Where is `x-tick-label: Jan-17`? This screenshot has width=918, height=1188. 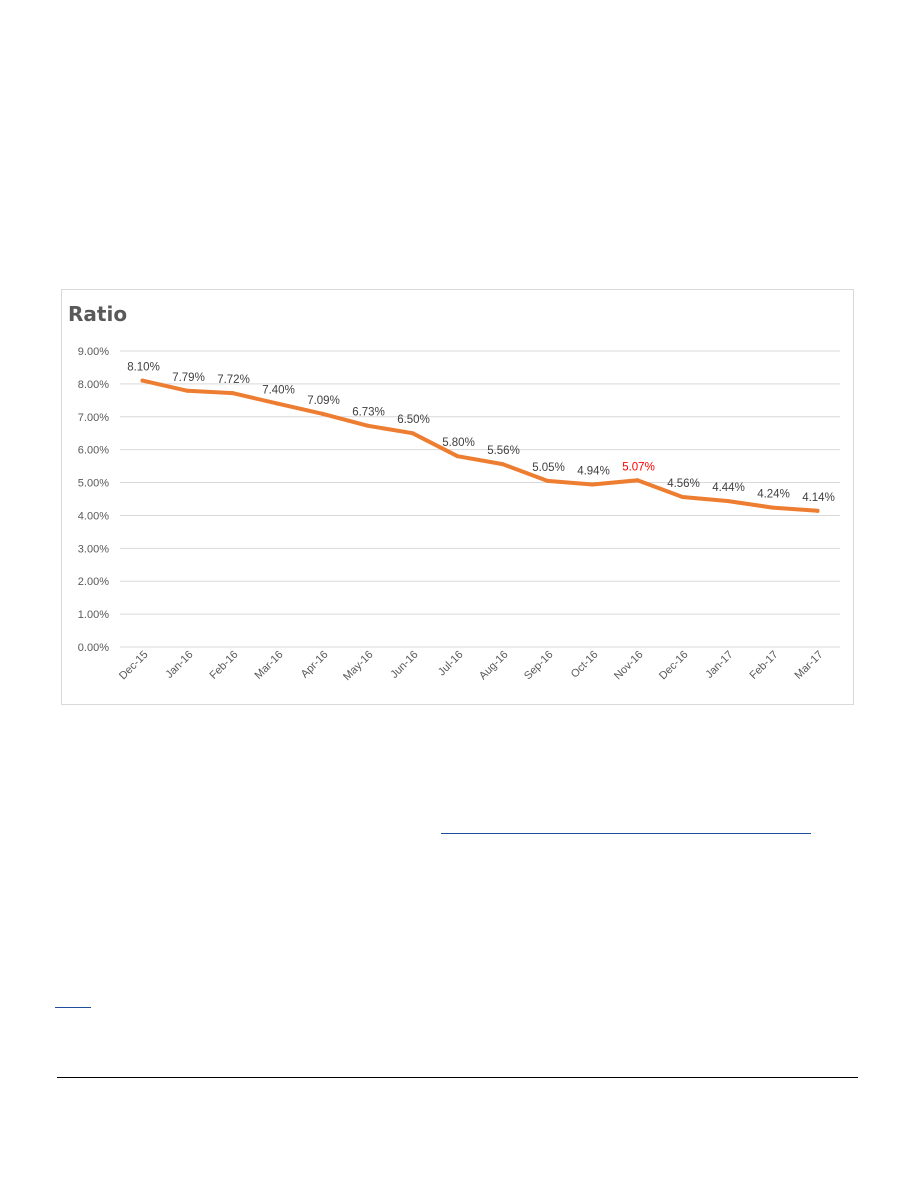
x-tick-label: Jan-17 is located at coordinates (719, 665).